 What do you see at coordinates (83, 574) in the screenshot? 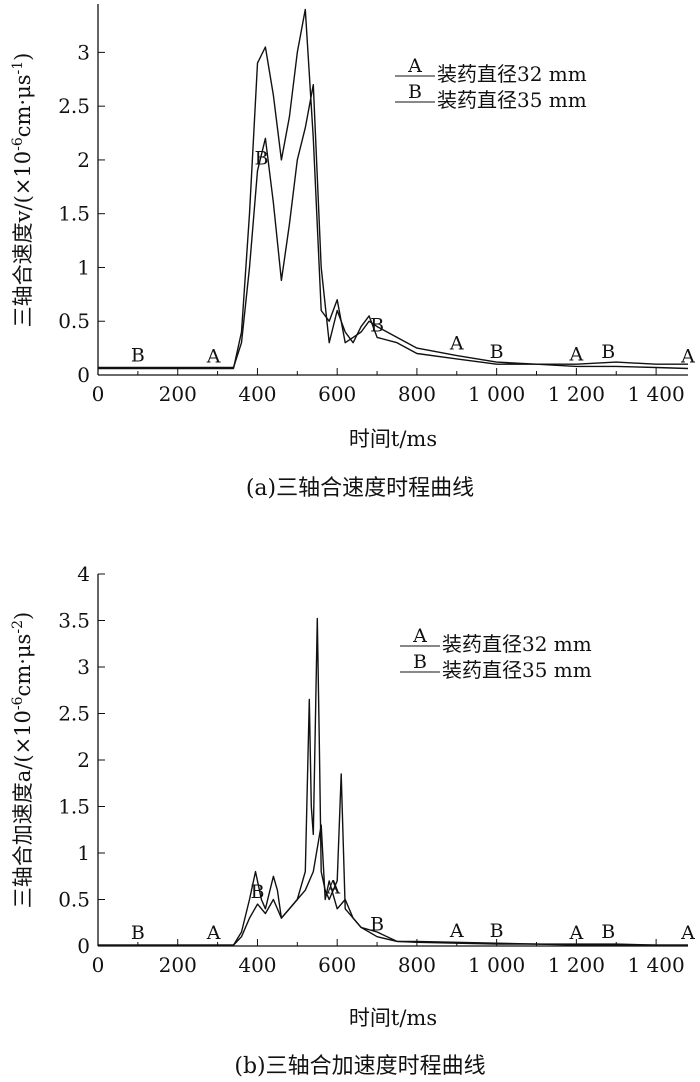
I see `y-tick-label: 4` at bounding box center [83, 574].